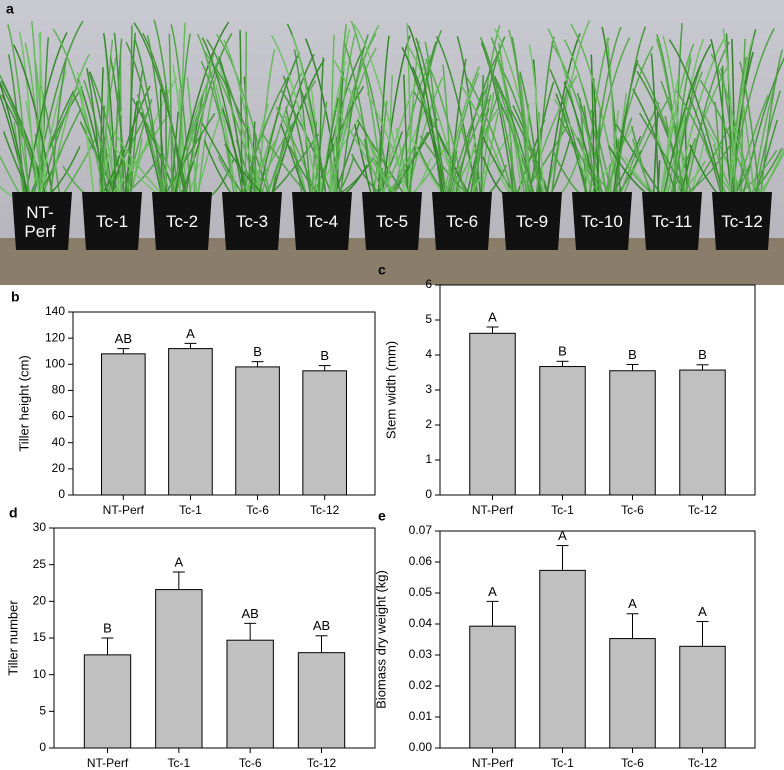  Describe the element at coordinates (10, 9) in the screenshot. I see `panel-letter: a` at that location.